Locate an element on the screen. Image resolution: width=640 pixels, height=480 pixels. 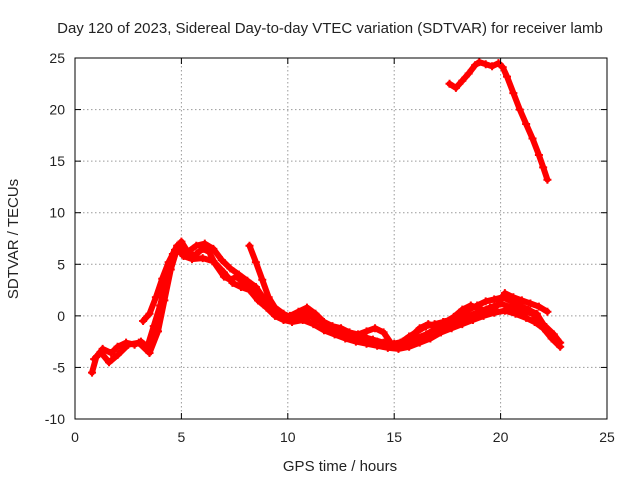
y-axis-title: SDTVAR / TECUs is located at coordinates (13, 239).